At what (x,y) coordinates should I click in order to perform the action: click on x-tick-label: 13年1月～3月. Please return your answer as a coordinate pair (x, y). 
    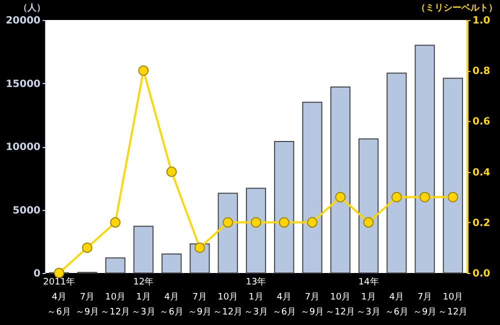
    Looking at the image, I should click on (256, 297).